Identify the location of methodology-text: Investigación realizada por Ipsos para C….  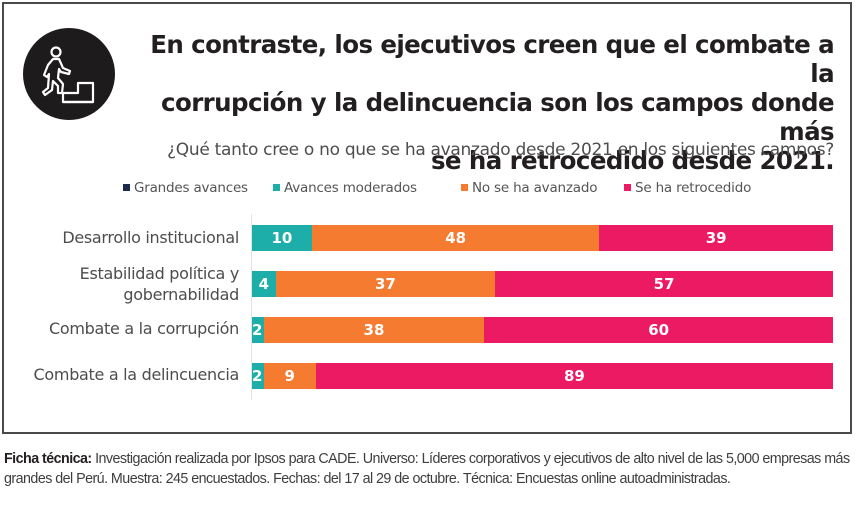
(427, 469).